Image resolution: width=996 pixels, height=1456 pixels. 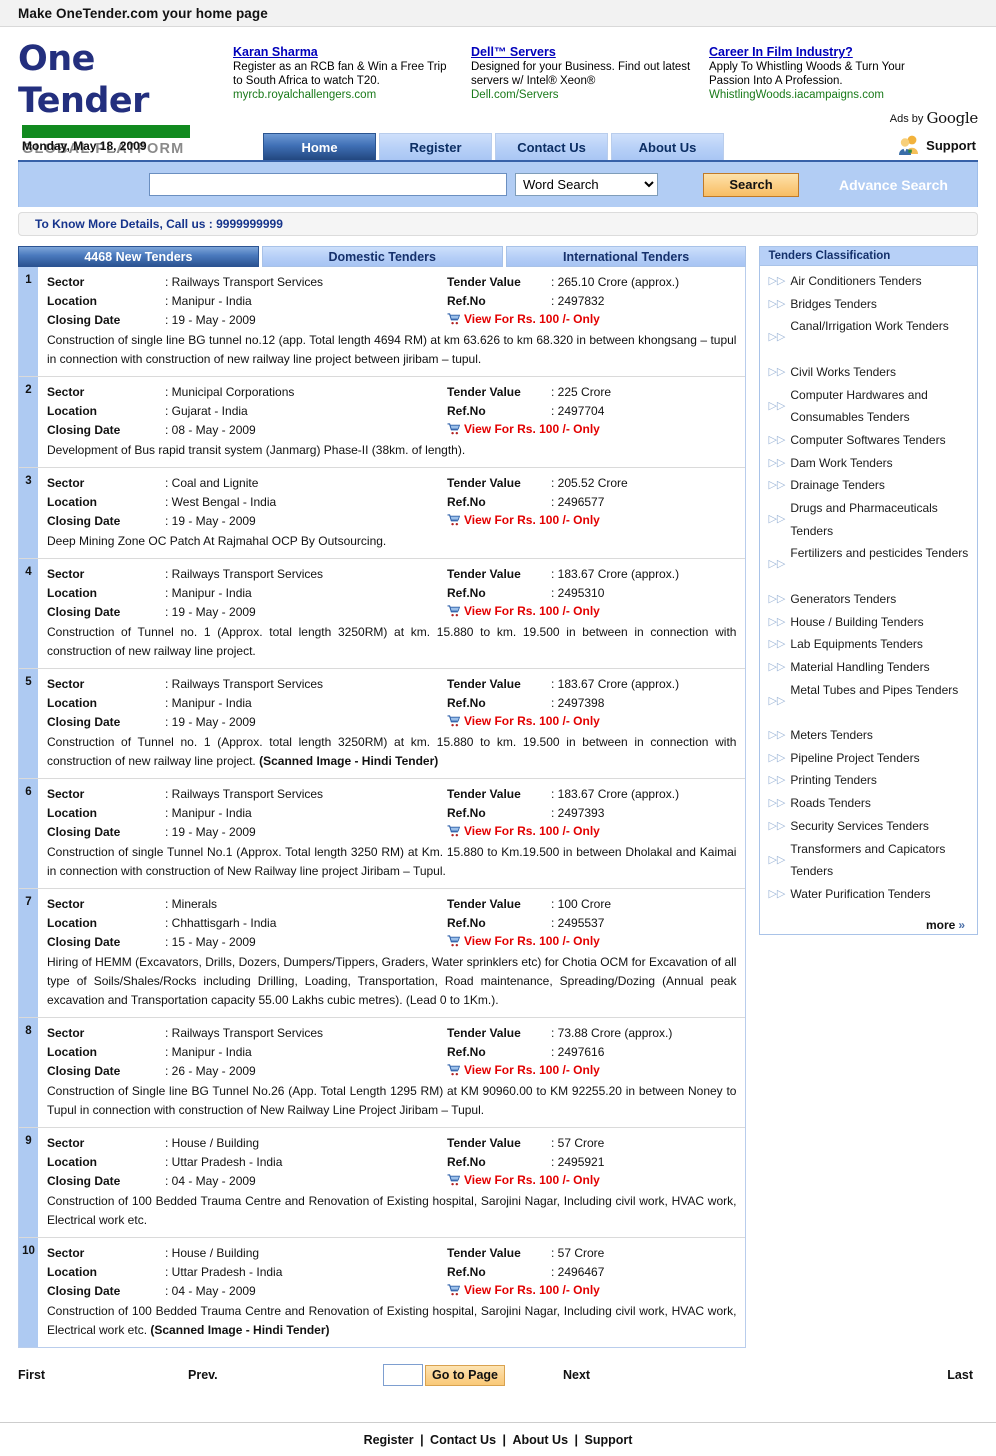 I want to click on classification-item: ▷▷ Roads Tenders, so click(x=868, y=803).